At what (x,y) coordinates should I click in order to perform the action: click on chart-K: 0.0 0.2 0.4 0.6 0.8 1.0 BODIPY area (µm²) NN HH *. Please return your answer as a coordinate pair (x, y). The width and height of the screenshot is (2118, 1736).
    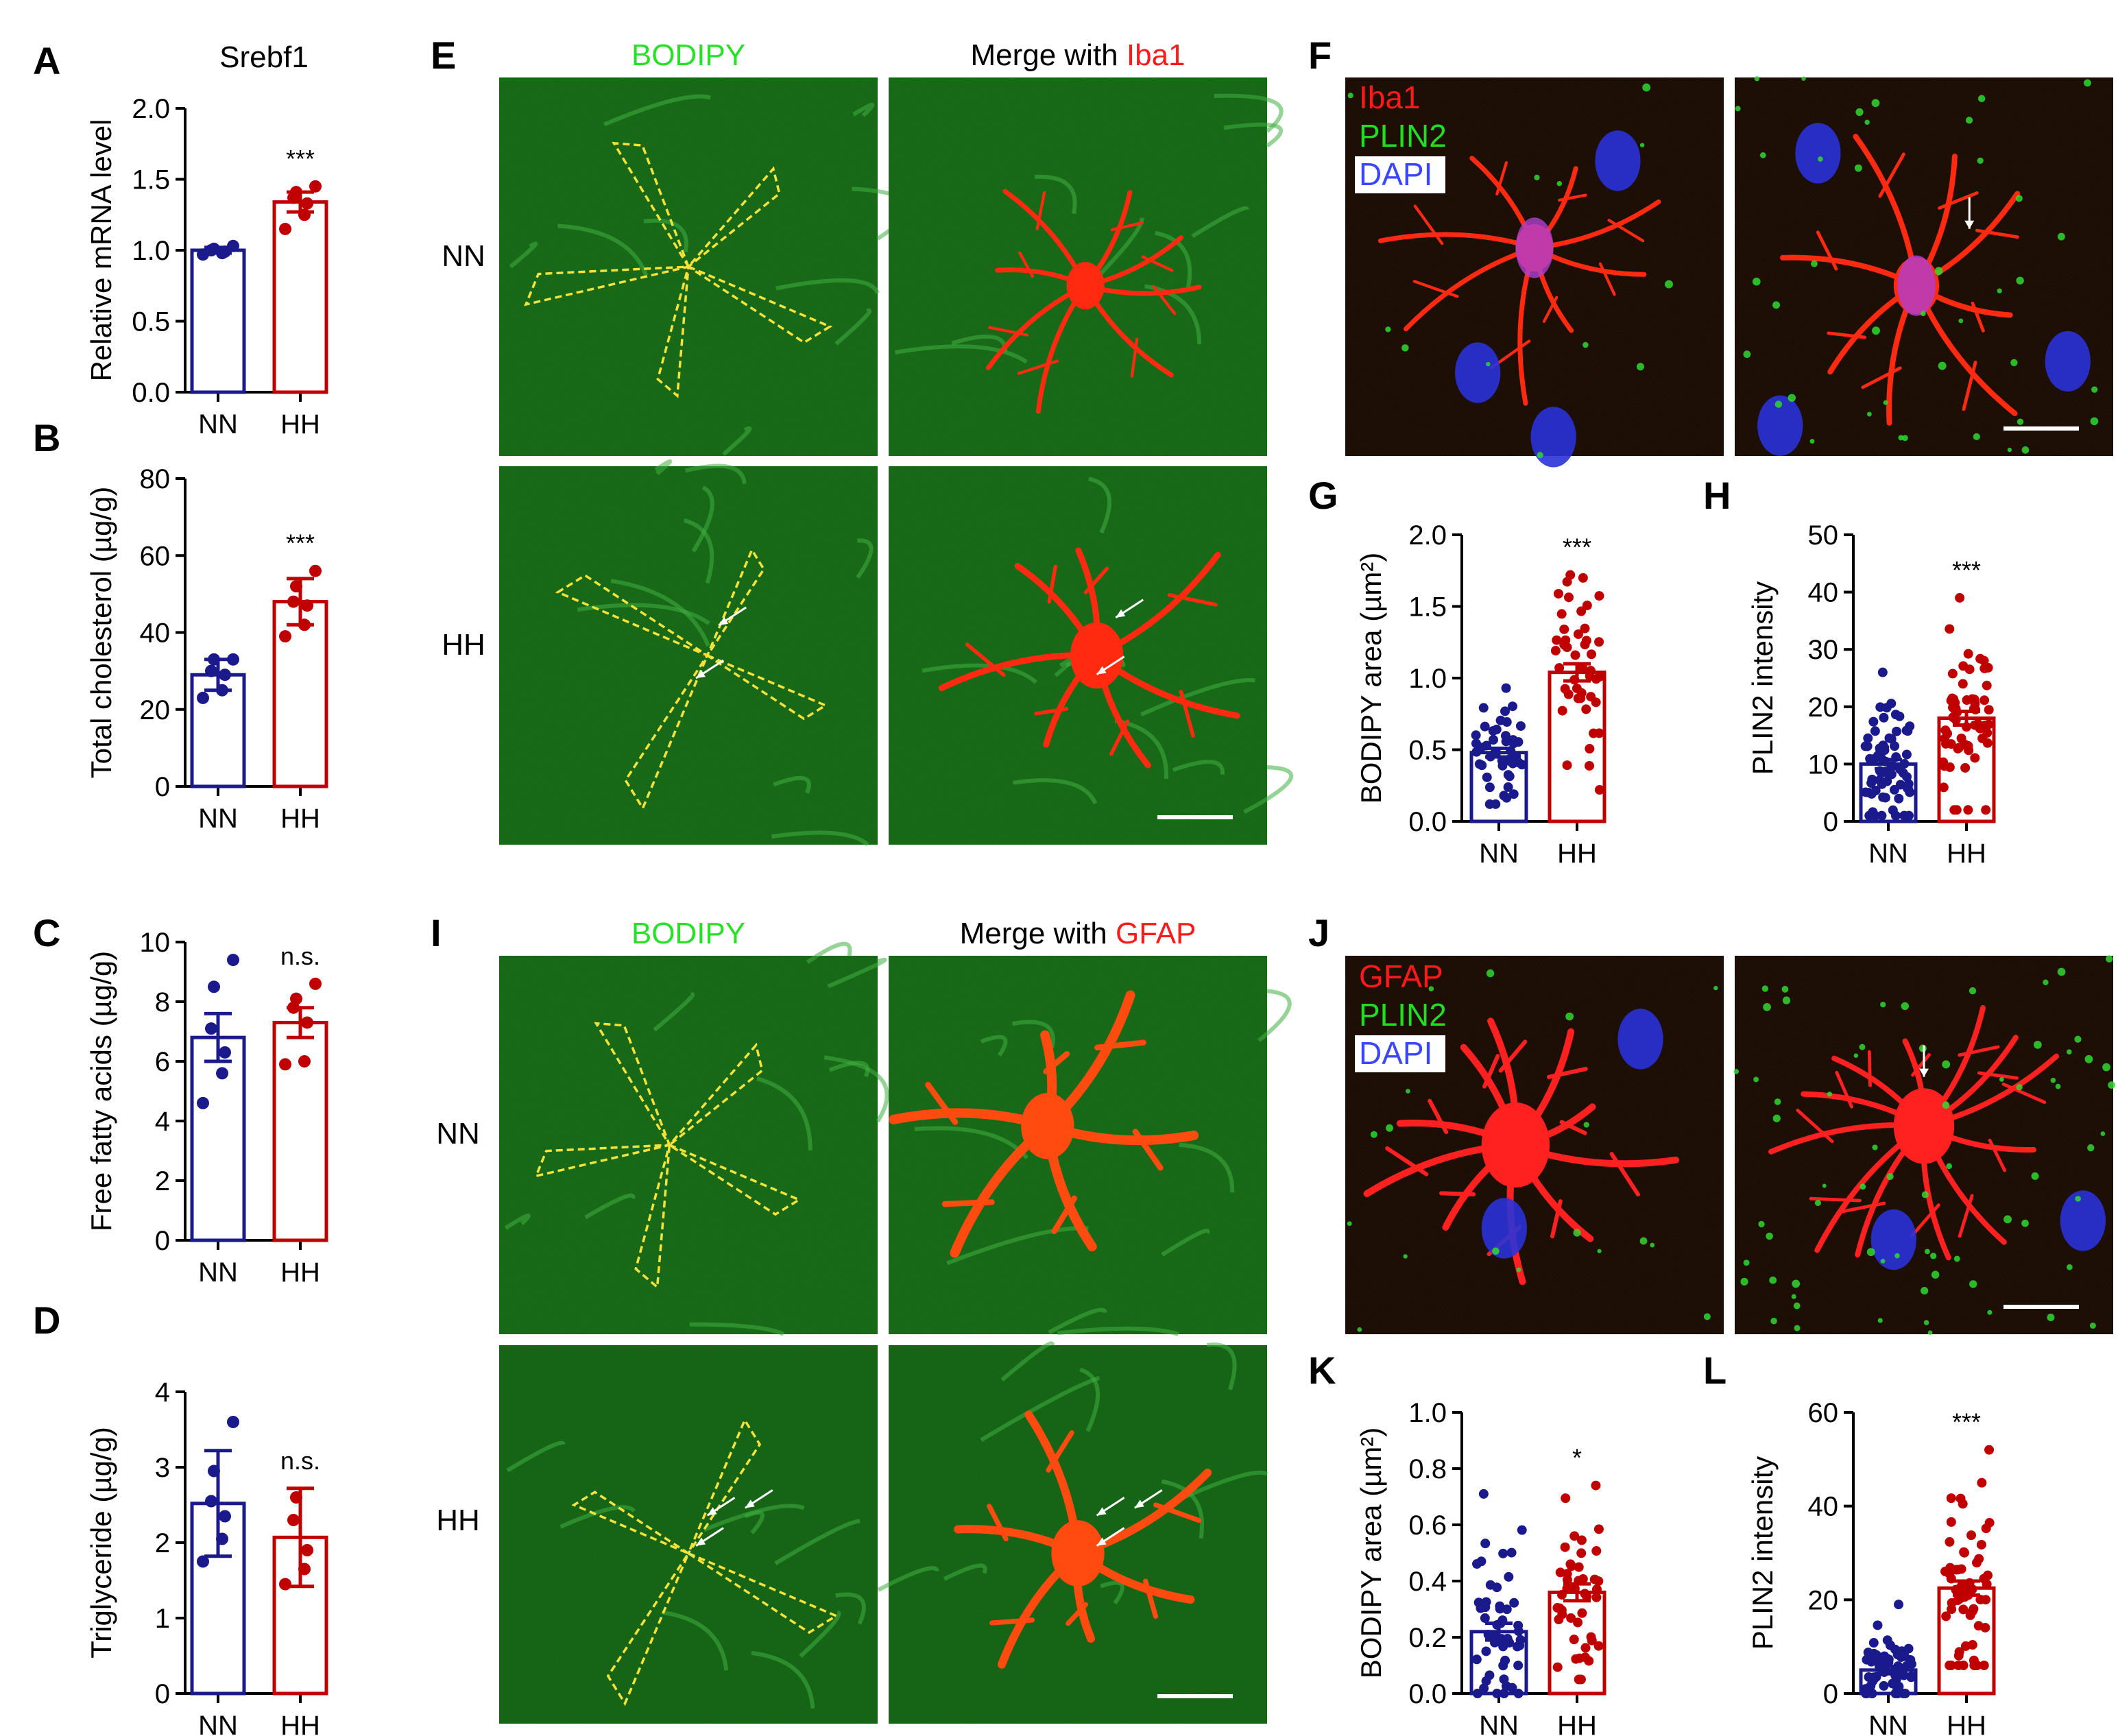
    Looking at the image, I should click on (1480, 1567).